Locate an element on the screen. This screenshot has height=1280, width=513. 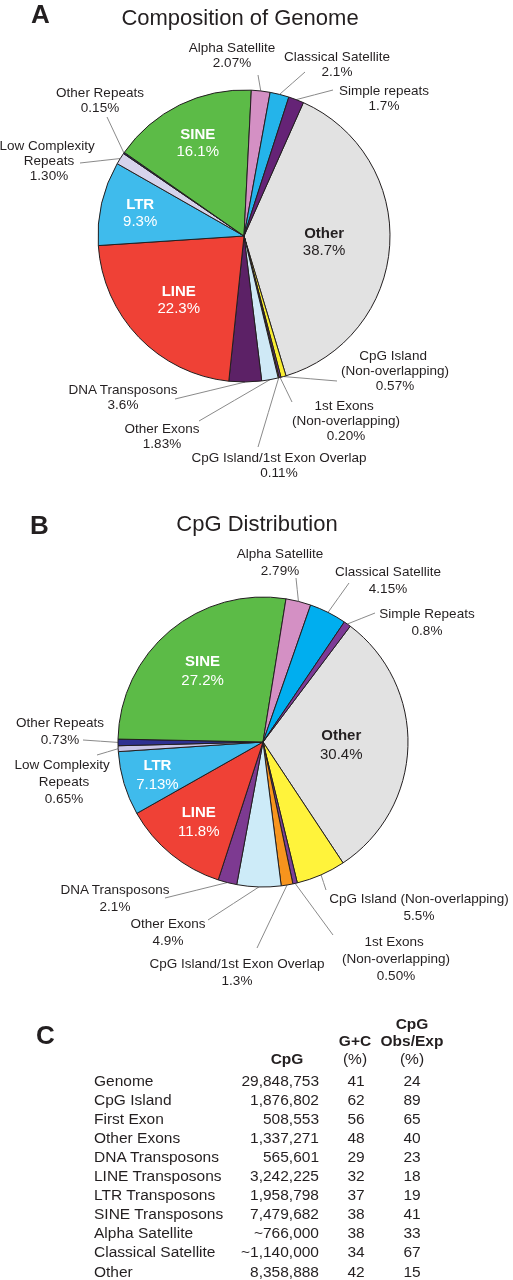
data-label: 1.7% is located at coordinates (384, 105).